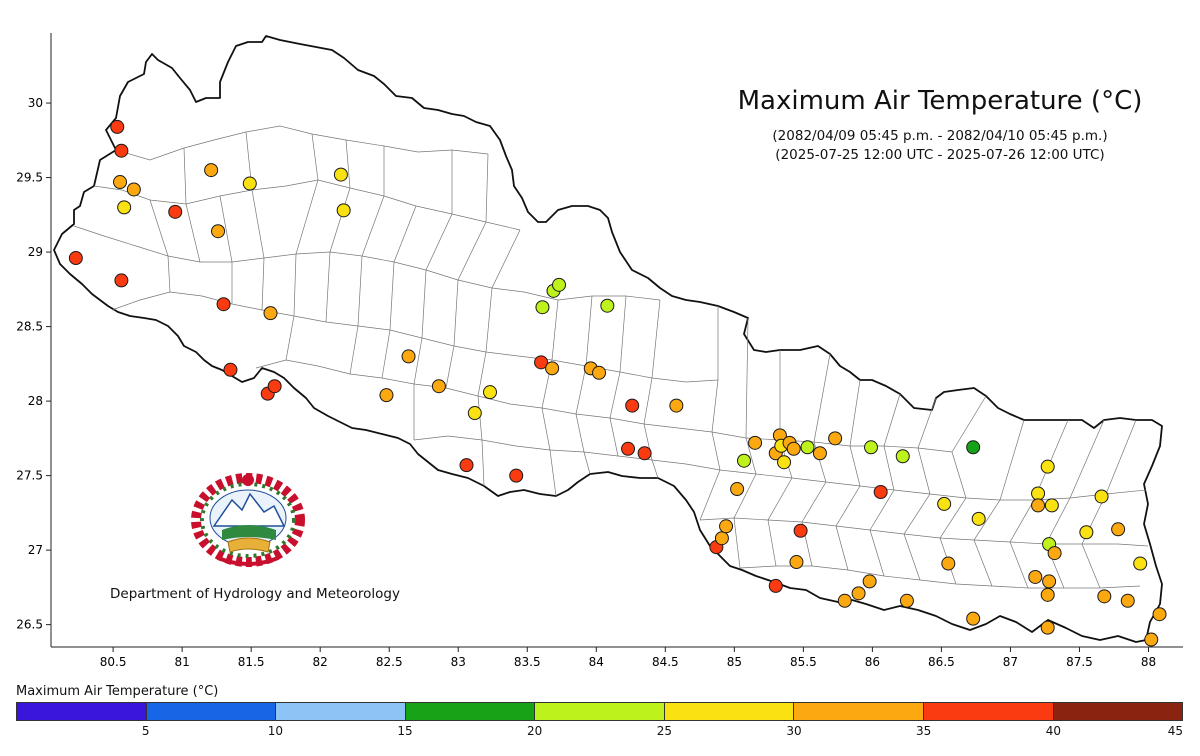 This screenshot has width=1200, height=756. Describe the element at coordinates (1148, 662) in the screenshot. I see `x-tick-label: 88` at that location.